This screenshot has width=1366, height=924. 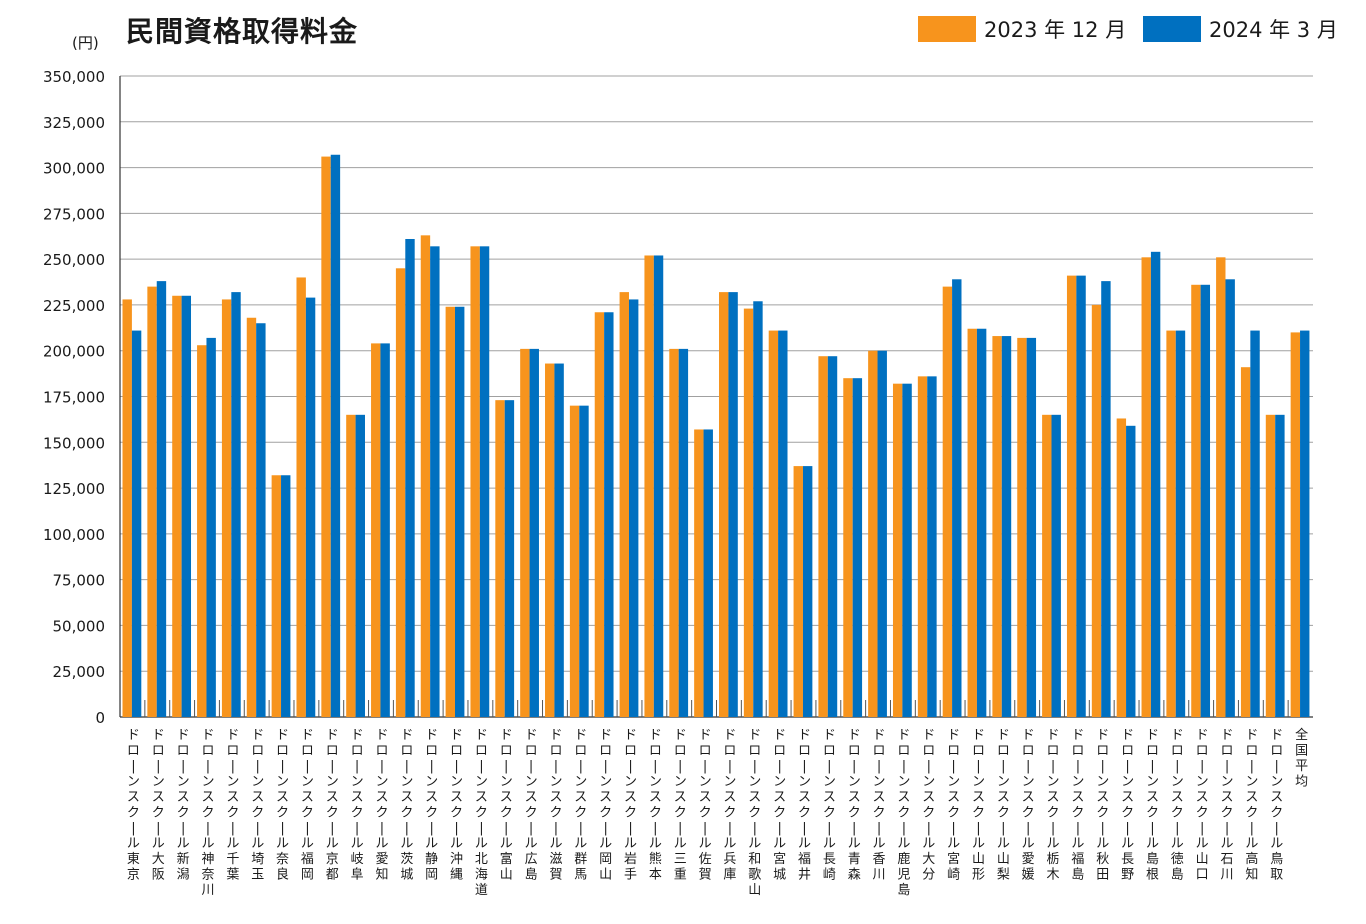 What do you see at coordinates (879, 805) in the screenshot?
I see `x-tick-label: ドロ|ンスク|ル香川` at bounding box center [879, 805].